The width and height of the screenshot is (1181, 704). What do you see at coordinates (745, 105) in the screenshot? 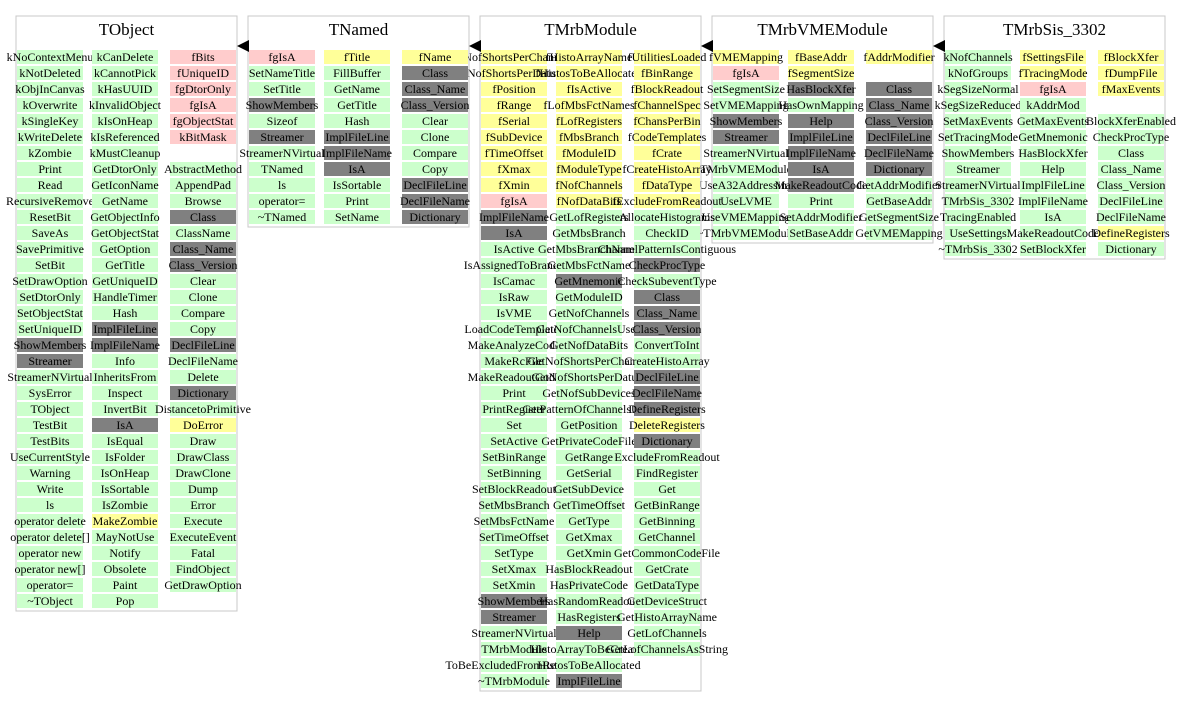
I see `member-name: SetVMEMapping` at bounding box center [745, 105].